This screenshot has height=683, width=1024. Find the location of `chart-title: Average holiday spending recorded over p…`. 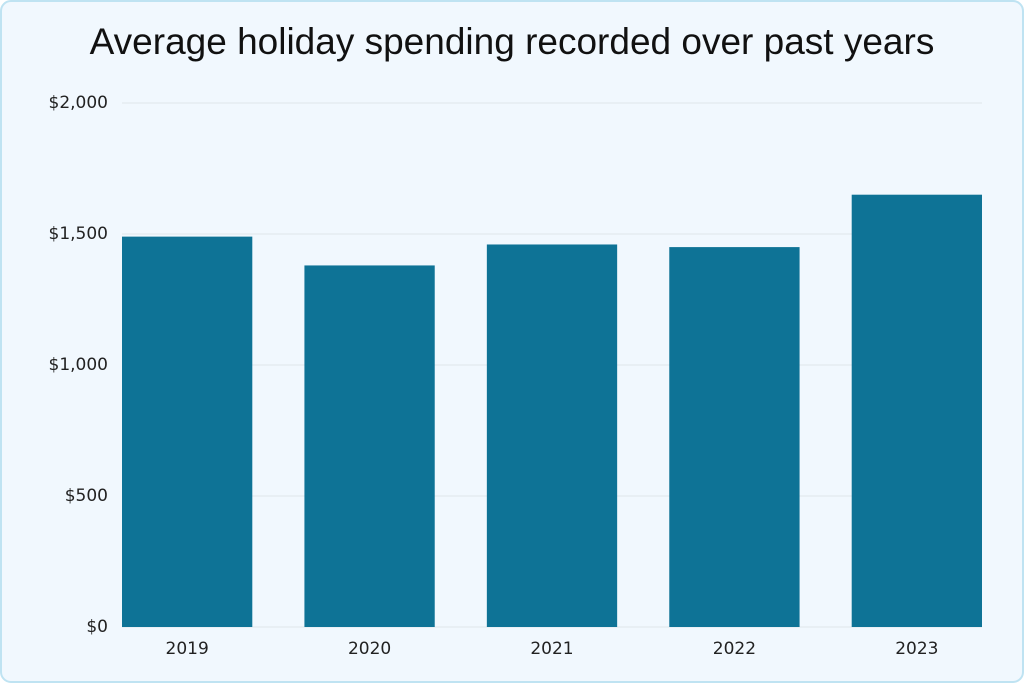

chart-title: Average holiday spending recorded over p… is located at coordinates (512, 41).